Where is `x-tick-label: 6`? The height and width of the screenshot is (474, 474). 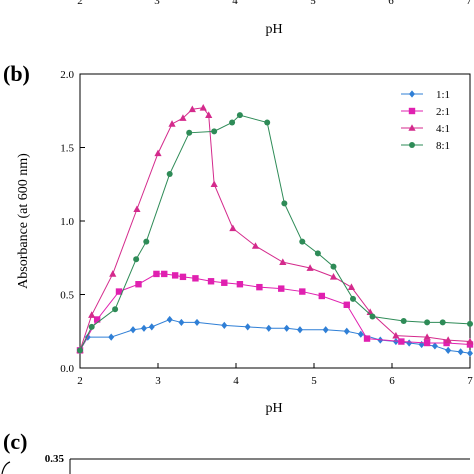
x-tick-label: 6 is located at coordinates (392, 381).